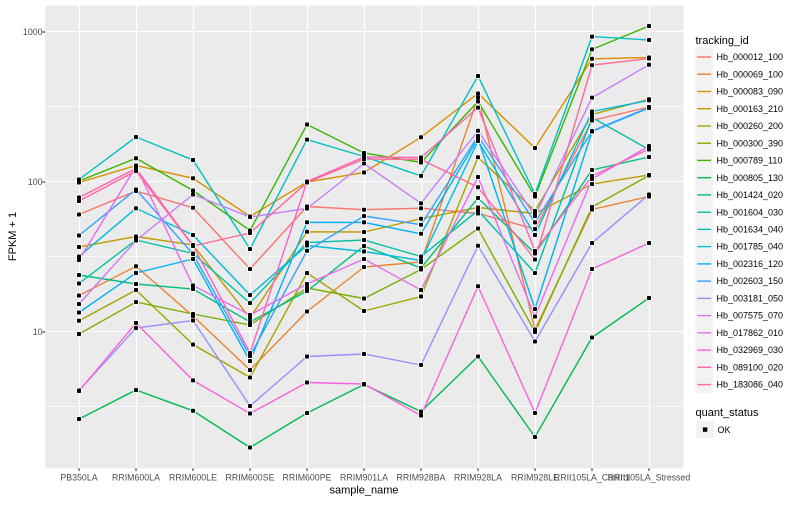 This screenshot has width=800, height=505. I want to click on svg-text: Hb_000012_100, so click(750, 57).